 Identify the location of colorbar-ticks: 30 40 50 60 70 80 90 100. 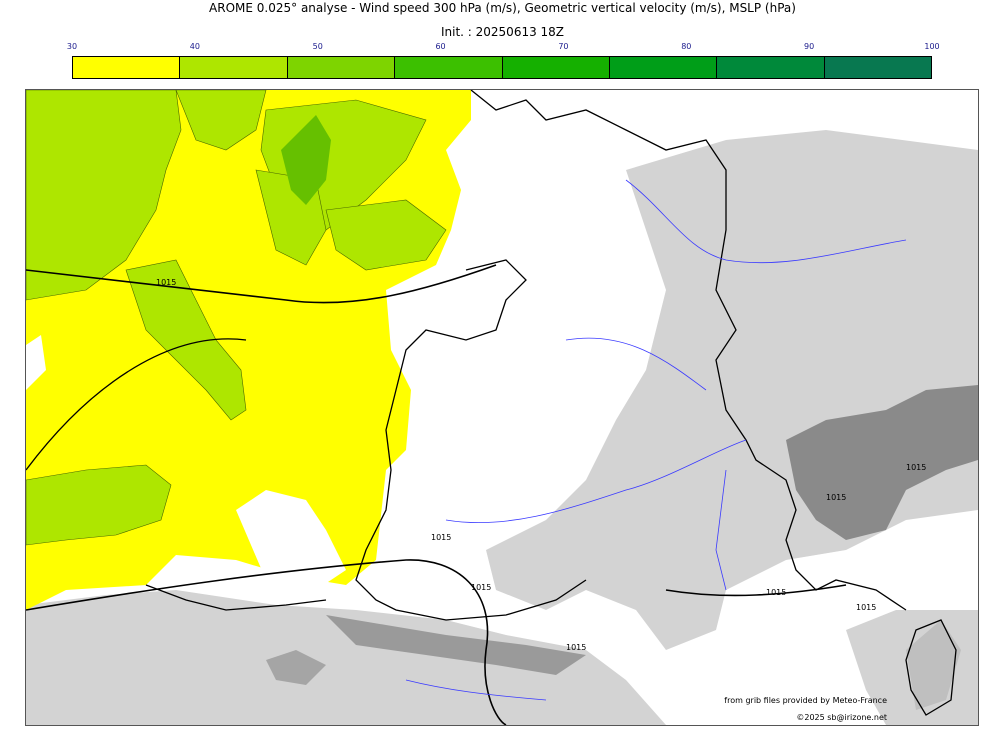
(503, 48).